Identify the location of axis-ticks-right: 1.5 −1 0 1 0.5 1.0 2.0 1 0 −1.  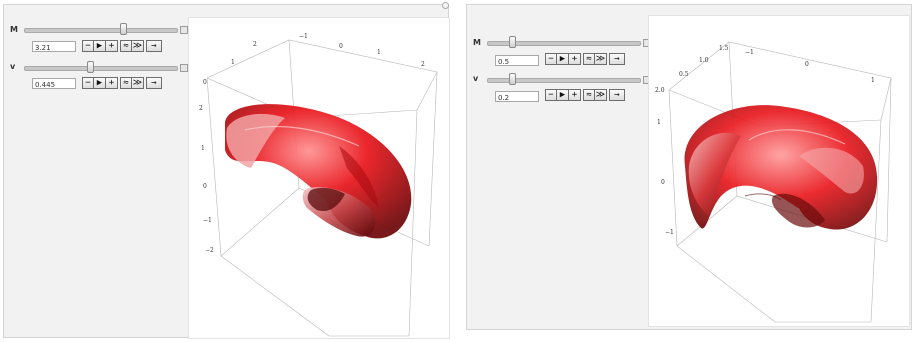
(765, 140).